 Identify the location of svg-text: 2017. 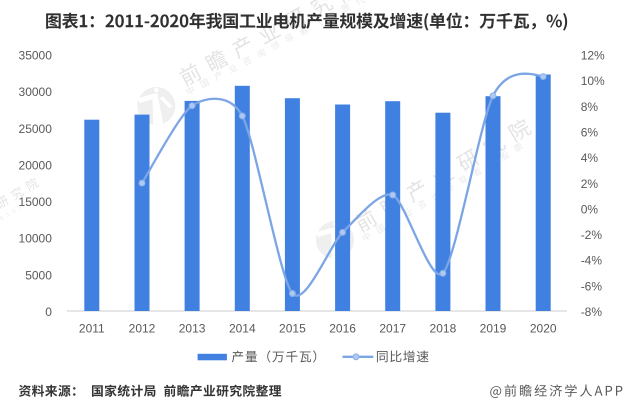
(392, 328).